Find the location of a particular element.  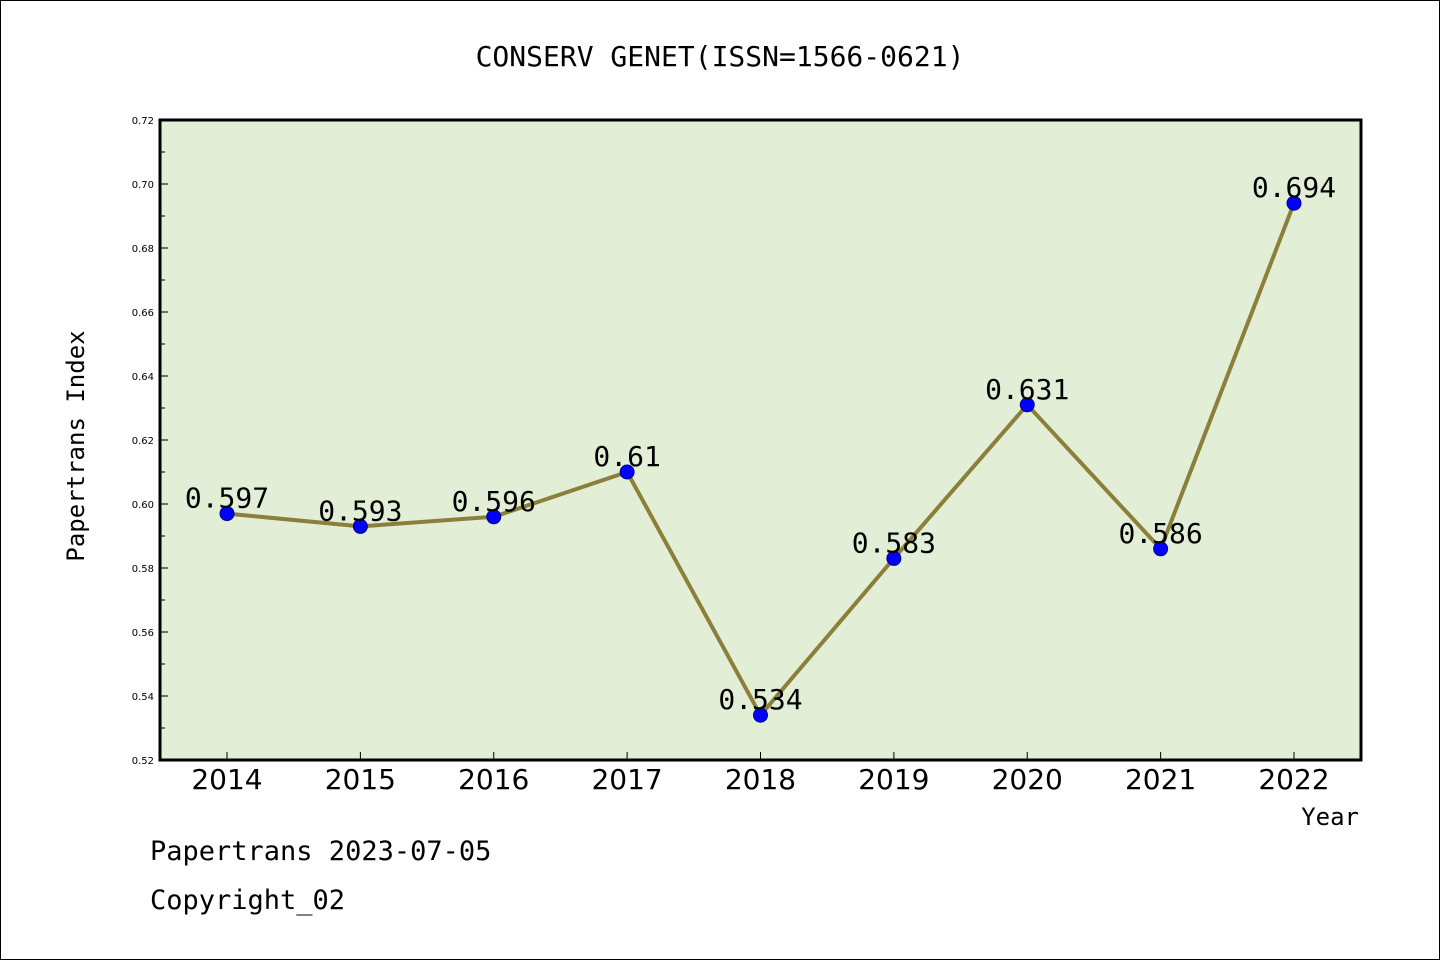

y-tick-label: 0.56 is located at coordinates (143, 633).